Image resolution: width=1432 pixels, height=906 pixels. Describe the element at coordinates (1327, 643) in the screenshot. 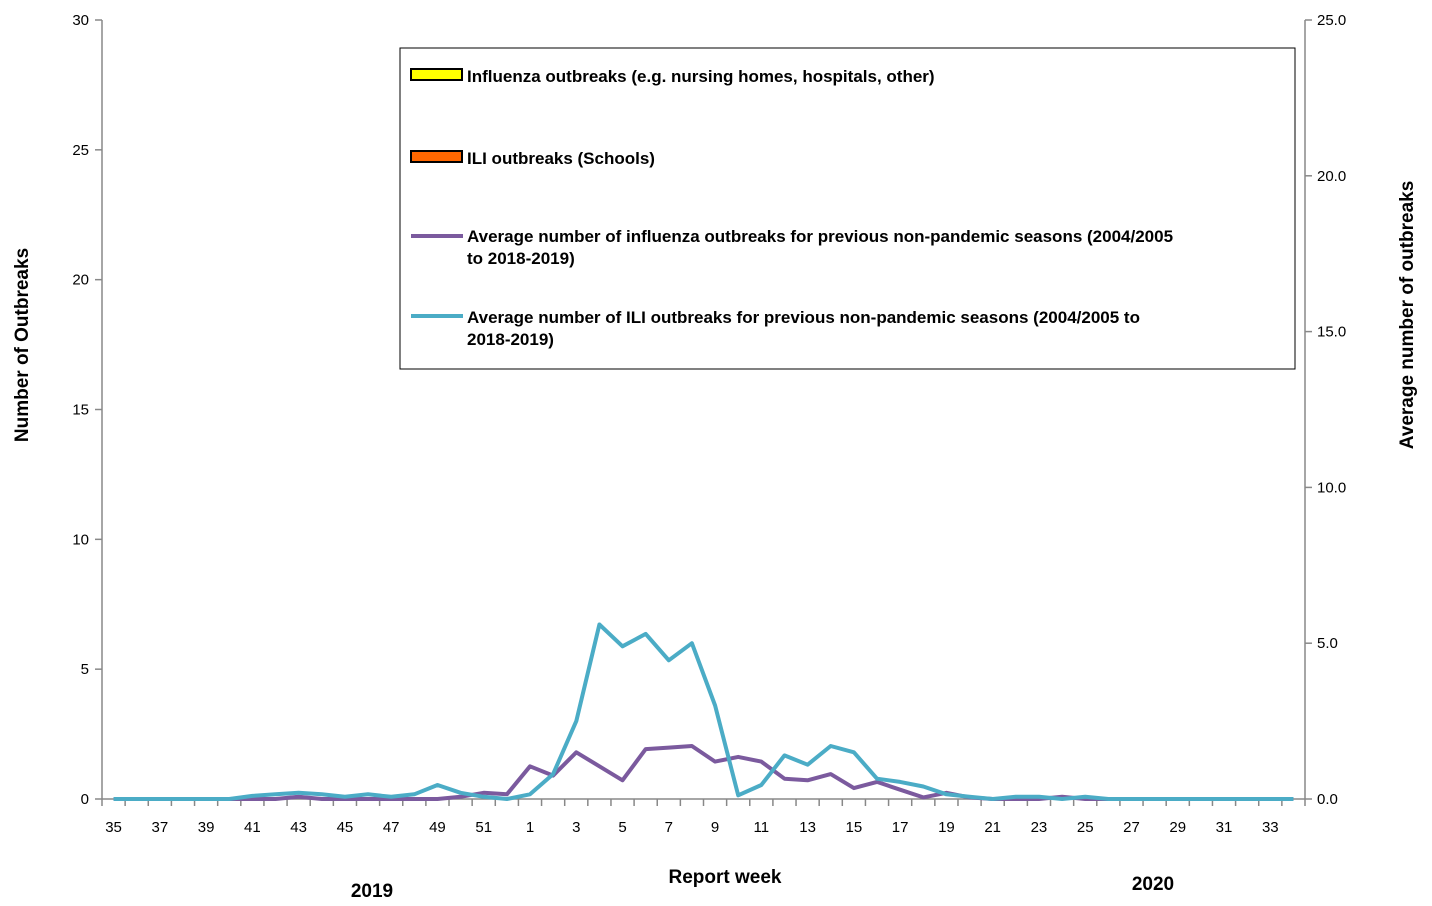

I see `y-tick-label-right: 5.0` at that location.